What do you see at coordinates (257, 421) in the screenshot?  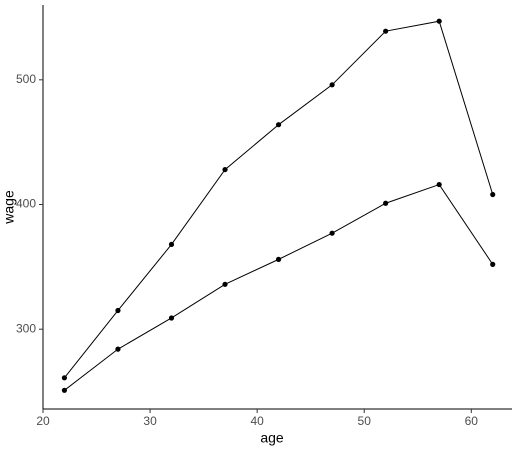 I see `x-tick-label: 40` at bounding box center [257, 421].